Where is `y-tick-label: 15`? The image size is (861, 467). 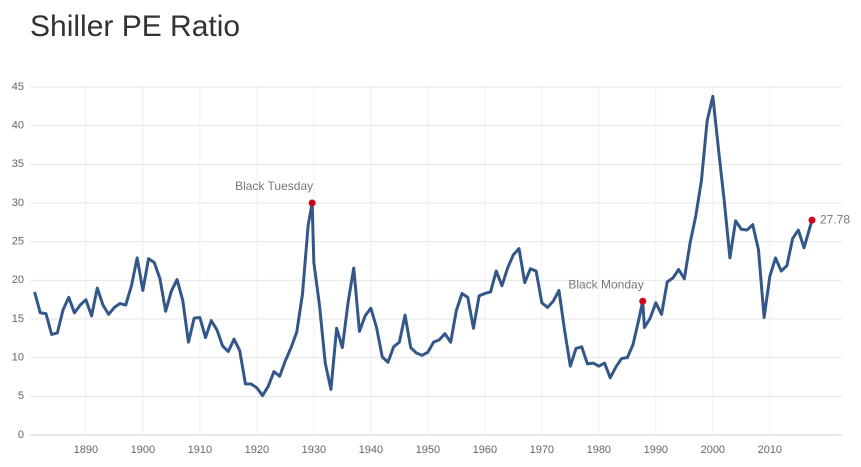
y-tick-label: 15 is located at coordinates (18, 319).